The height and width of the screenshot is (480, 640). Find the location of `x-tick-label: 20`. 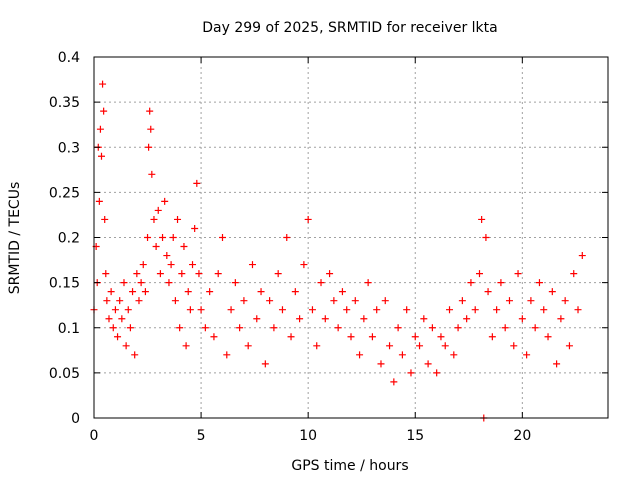

x-tick-label: 20 is located at coordinates (522, 436).